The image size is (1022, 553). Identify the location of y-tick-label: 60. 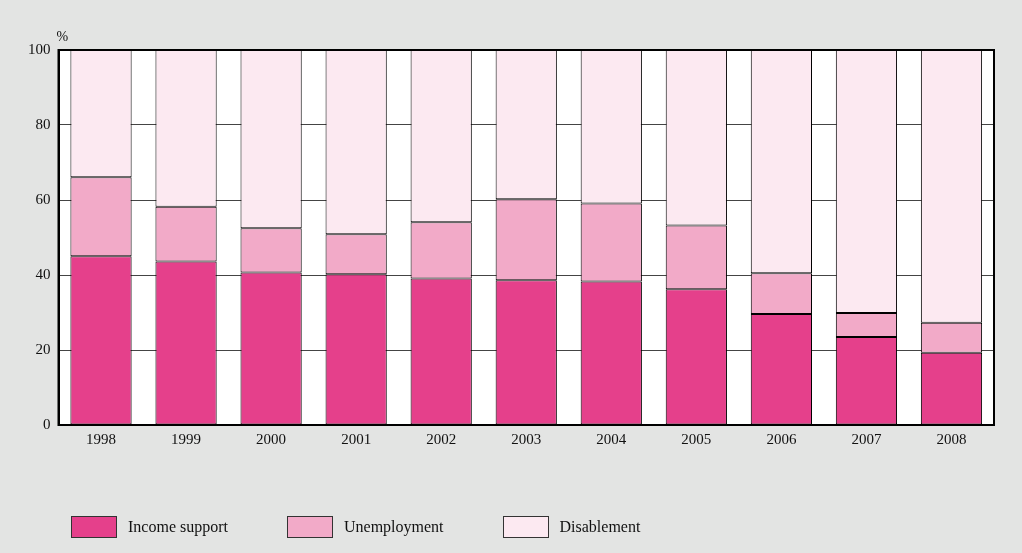
(43, 198).